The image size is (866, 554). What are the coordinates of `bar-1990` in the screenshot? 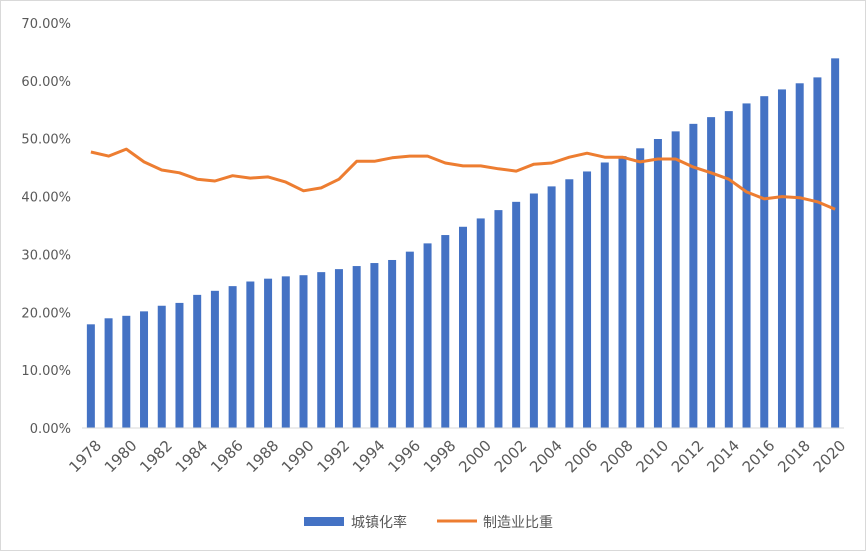 It's located at (304, 351).